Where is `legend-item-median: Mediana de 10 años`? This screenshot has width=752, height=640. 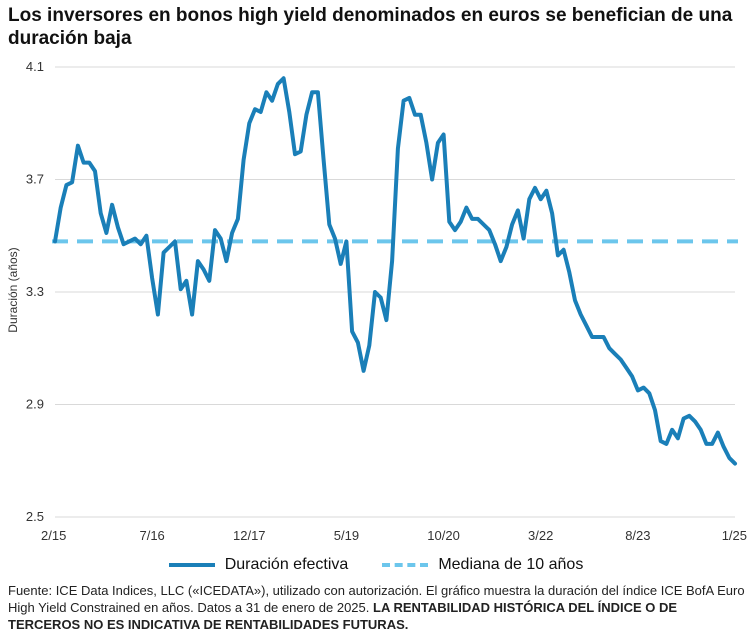 legend-item-median: Mediana de 10 años is located at coordinates (482, 565).